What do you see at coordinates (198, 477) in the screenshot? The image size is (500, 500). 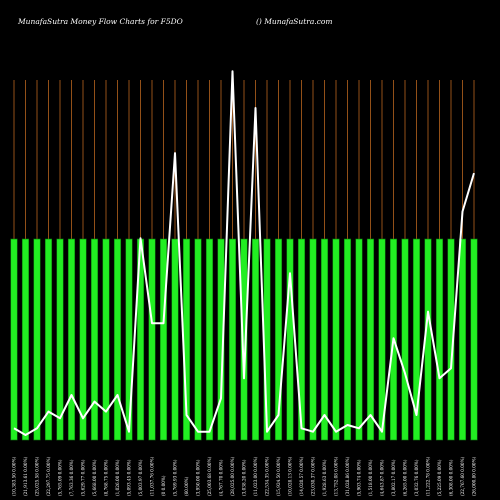 I see `x-tick-label: (3,950.00 0.00%)` at bounding box center [198, 477].